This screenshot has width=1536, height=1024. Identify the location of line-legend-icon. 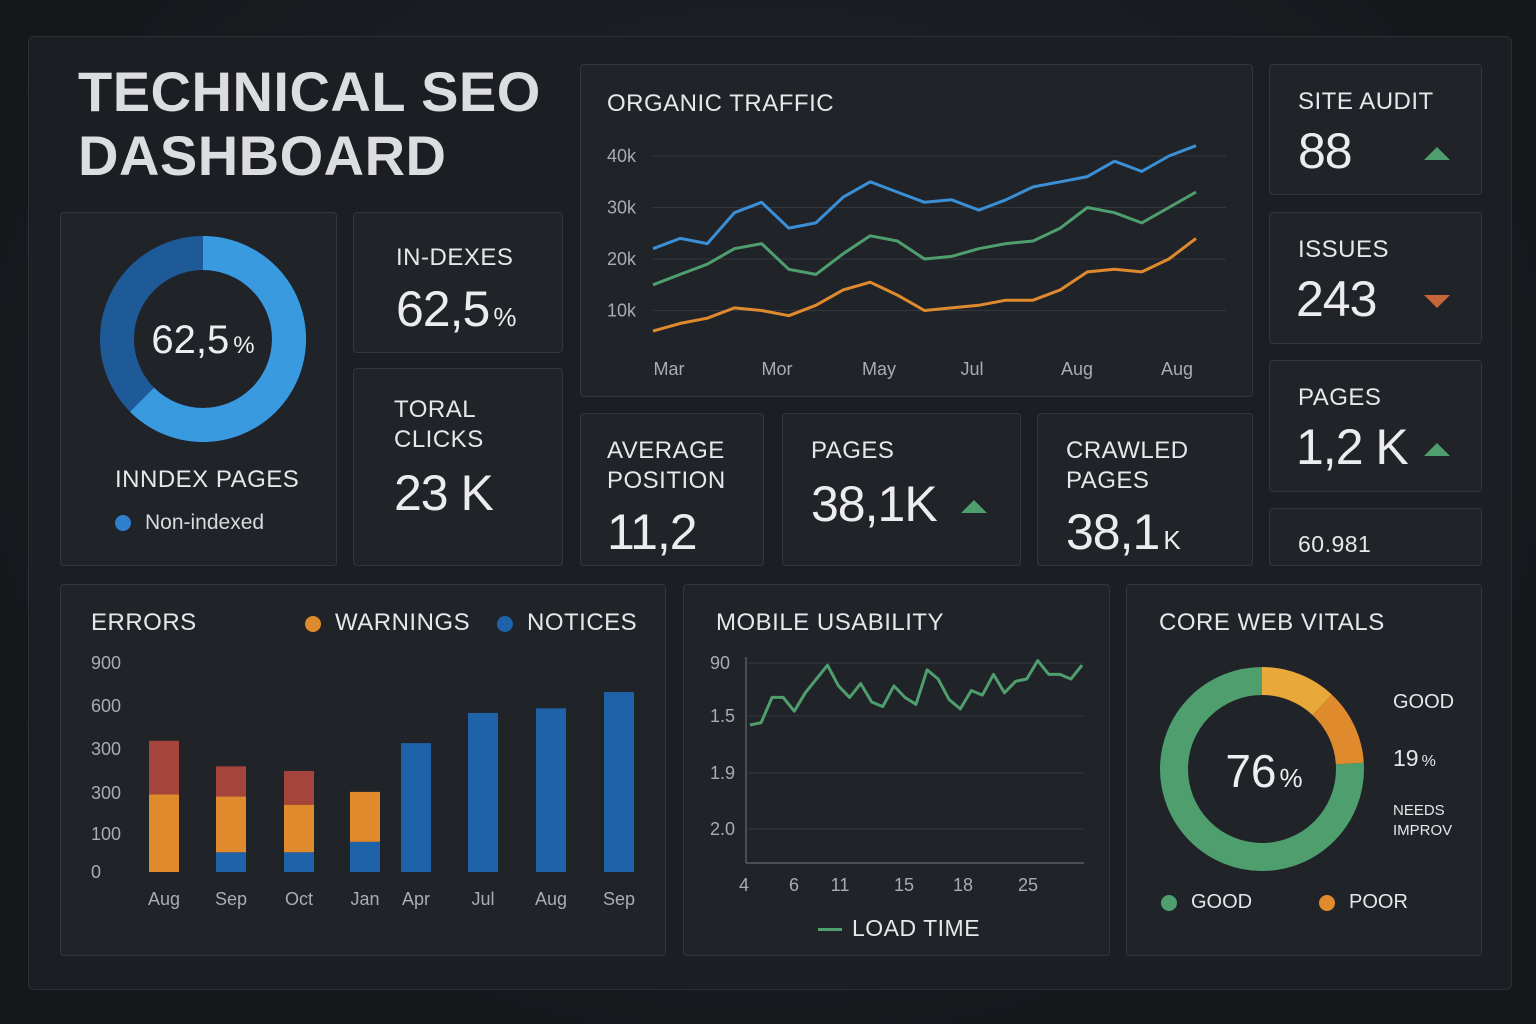
(830, 930).